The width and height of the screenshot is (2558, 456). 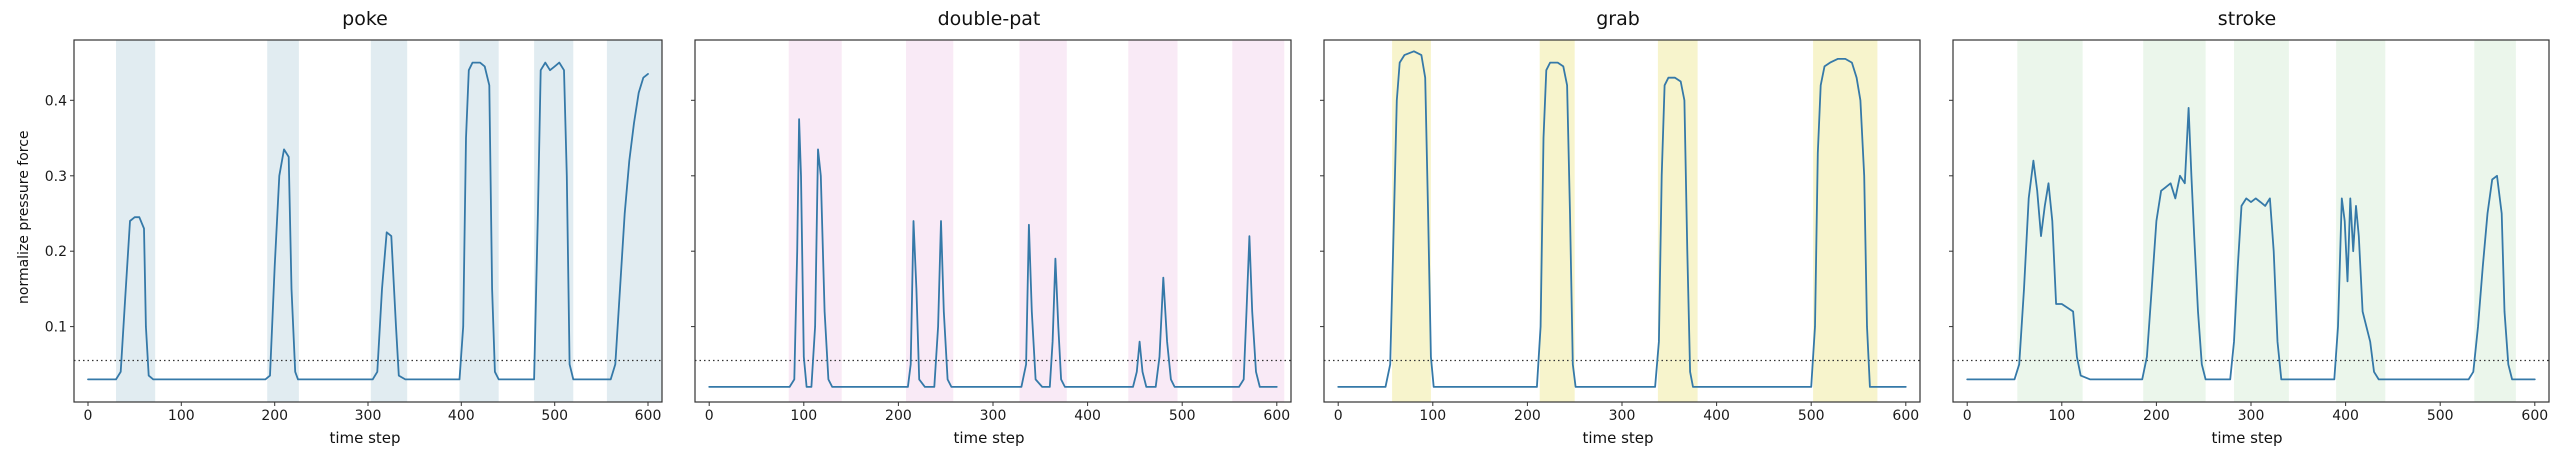 What do you see at coordinates (56, 328) in the screenshot?
I see `svg-text: 0.1` at bounding box center [56, 328].